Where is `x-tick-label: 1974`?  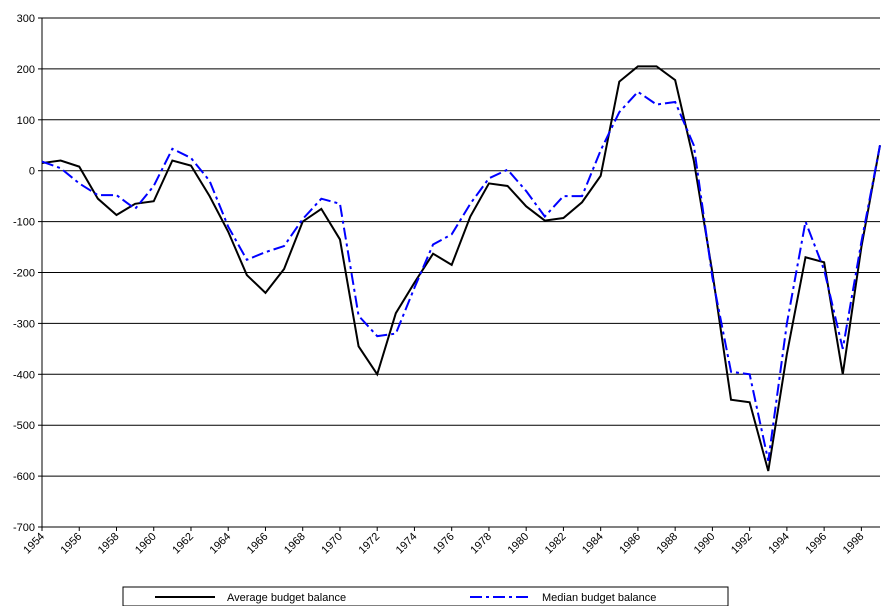
x-tick-label: 1974 is located at coordinates (407, 544).